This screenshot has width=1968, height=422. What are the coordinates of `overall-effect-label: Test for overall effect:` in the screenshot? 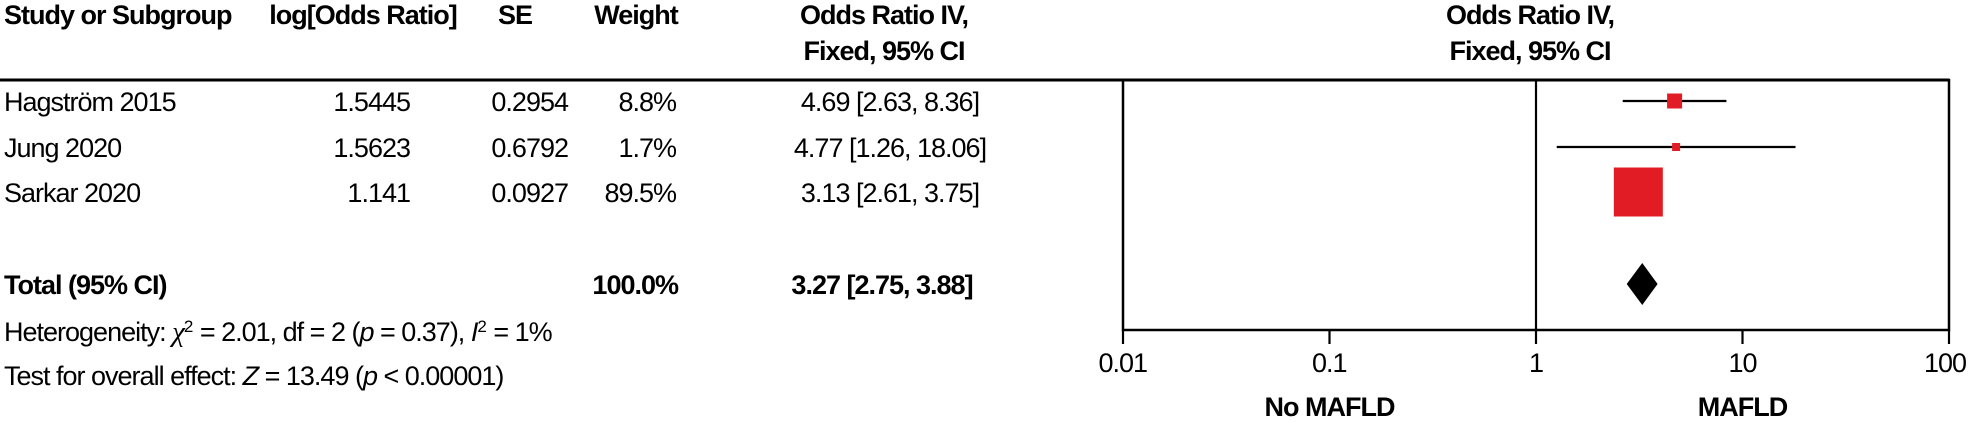 It's located at (123, 376).